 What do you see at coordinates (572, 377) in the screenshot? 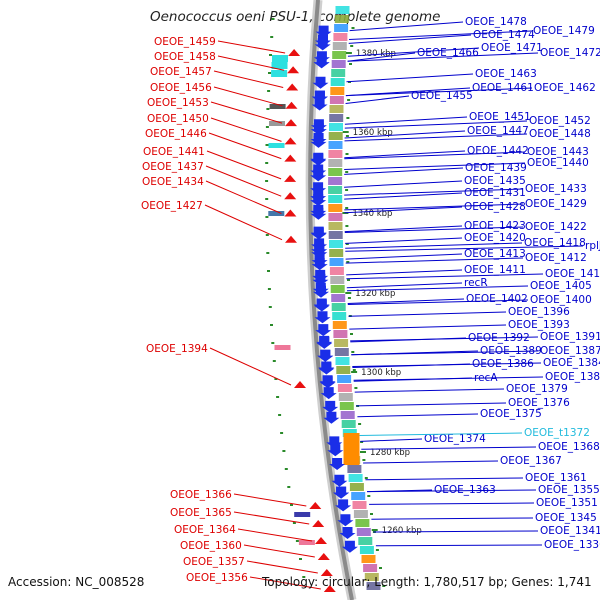
I see `gene-label-oeoe-1380: OEOE_1380` at bounding box center [572, 377].